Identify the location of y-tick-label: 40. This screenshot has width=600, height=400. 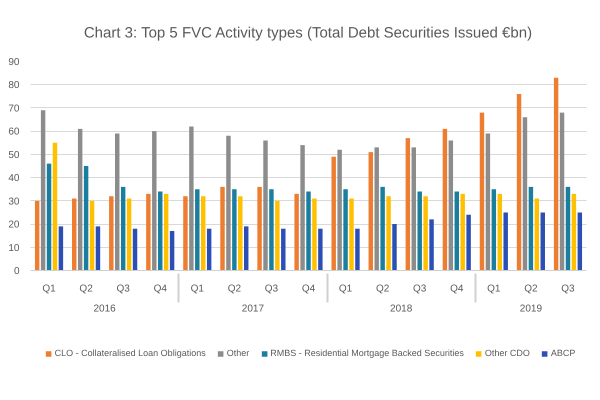
(14, 178).